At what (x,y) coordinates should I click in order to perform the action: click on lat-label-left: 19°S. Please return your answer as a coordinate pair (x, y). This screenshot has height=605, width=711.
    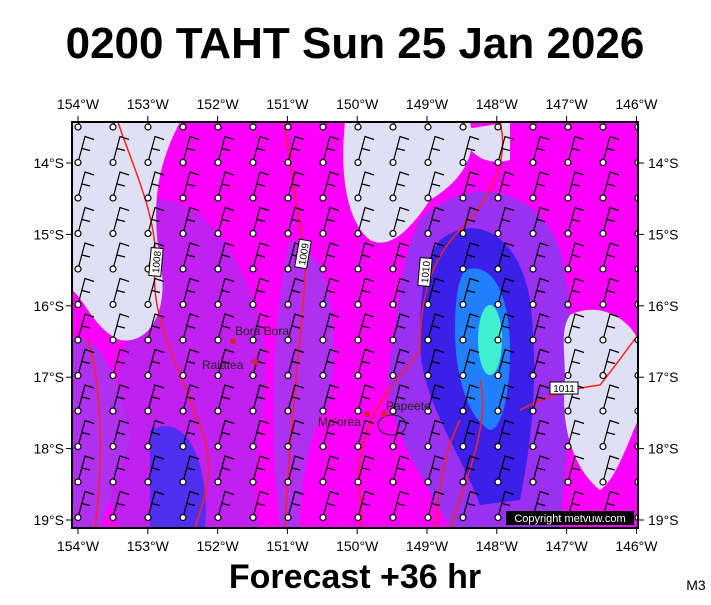
    Looking at the image, I should click on (48, 520).